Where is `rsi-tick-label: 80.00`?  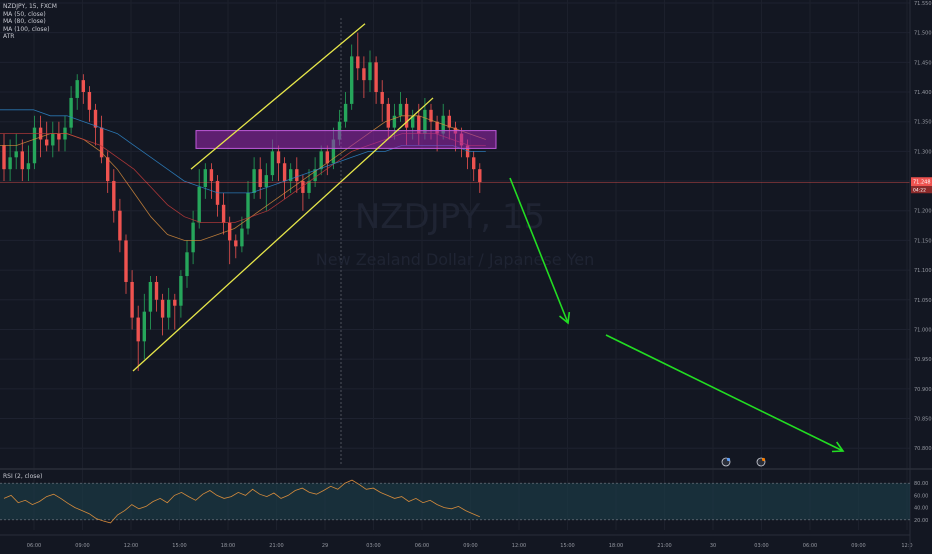
rsi-tick-label: 80.00 is located at coordinates (921, 484).